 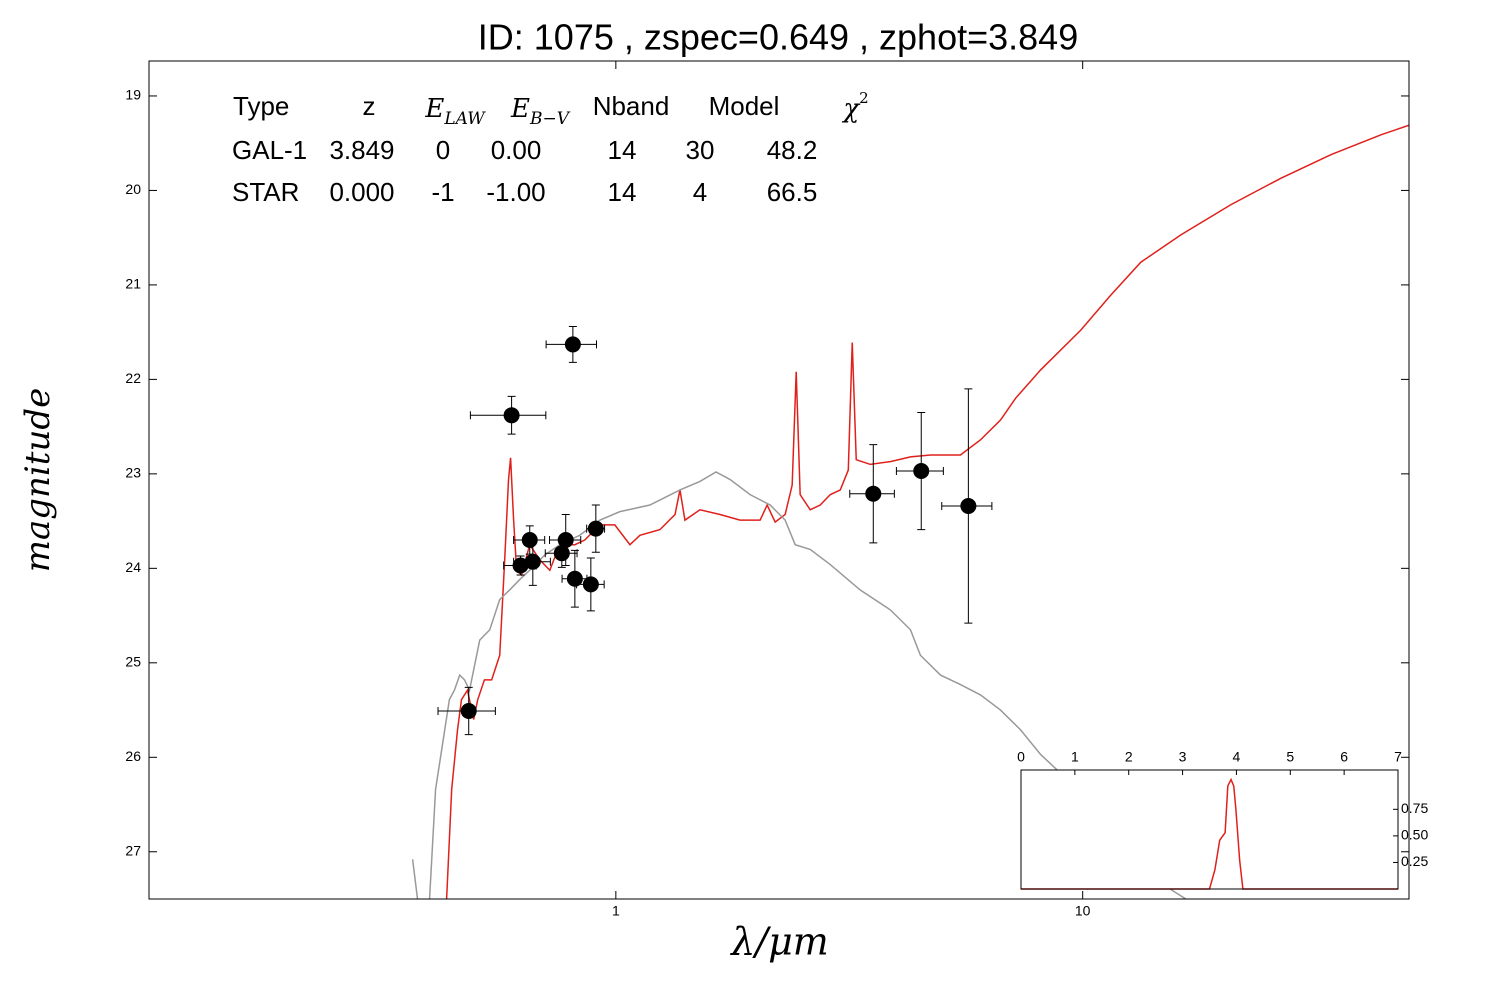 What do you see at coordinates (1237, 757) in the screenshot?
I see `inset-x-tick-label: 4` at bounding box center [1237, 757].